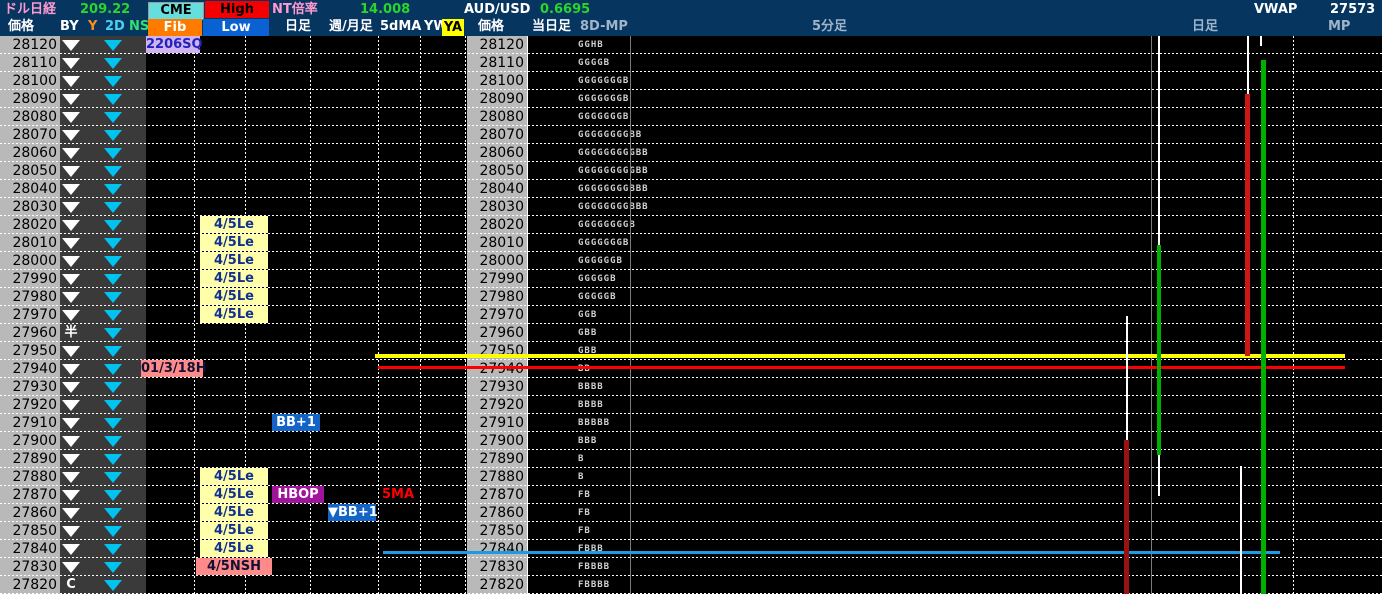  I want to click on price-cell-right: 27820, so click(497, 585).